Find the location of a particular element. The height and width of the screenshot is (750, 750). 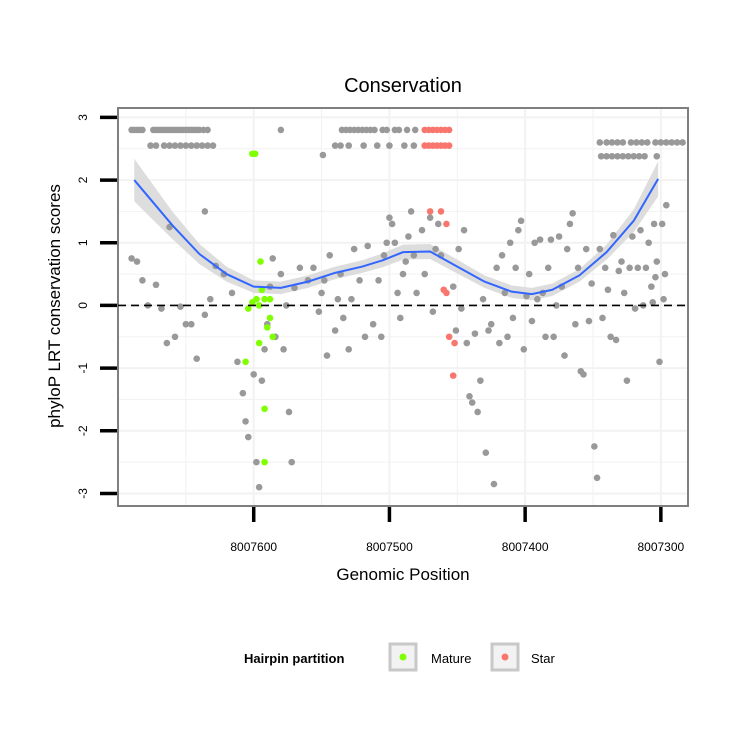

x-tick-label: 8007300 is located at coordinates (660, 547).